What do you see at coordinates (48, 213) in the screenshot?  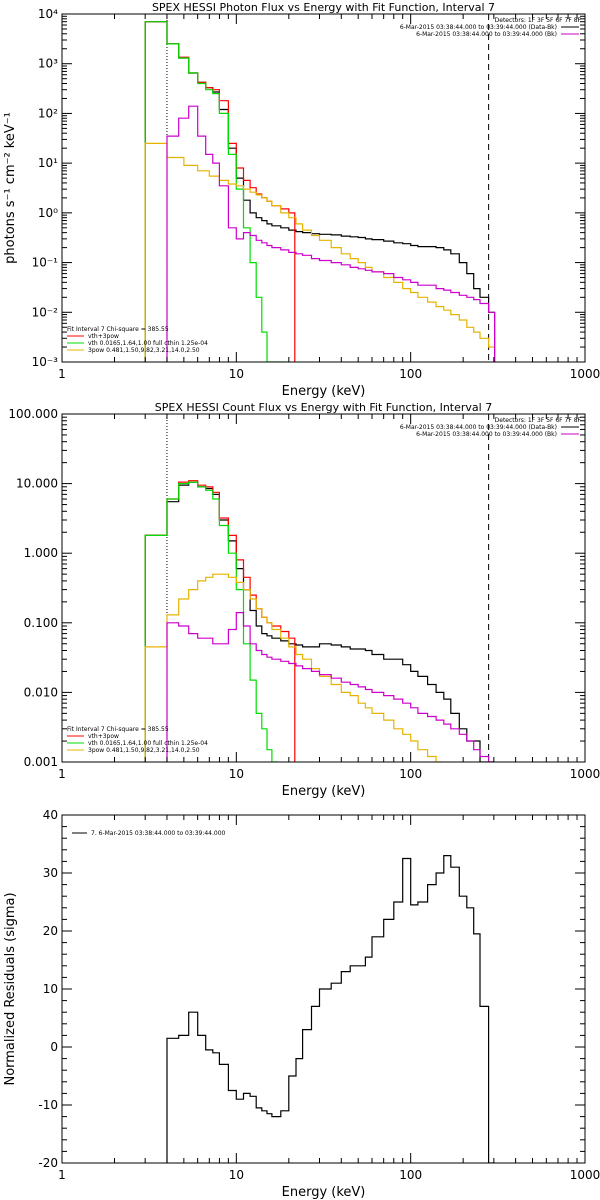 I see `y-tick-label: 10⁰` at bounding box center [48, 213].